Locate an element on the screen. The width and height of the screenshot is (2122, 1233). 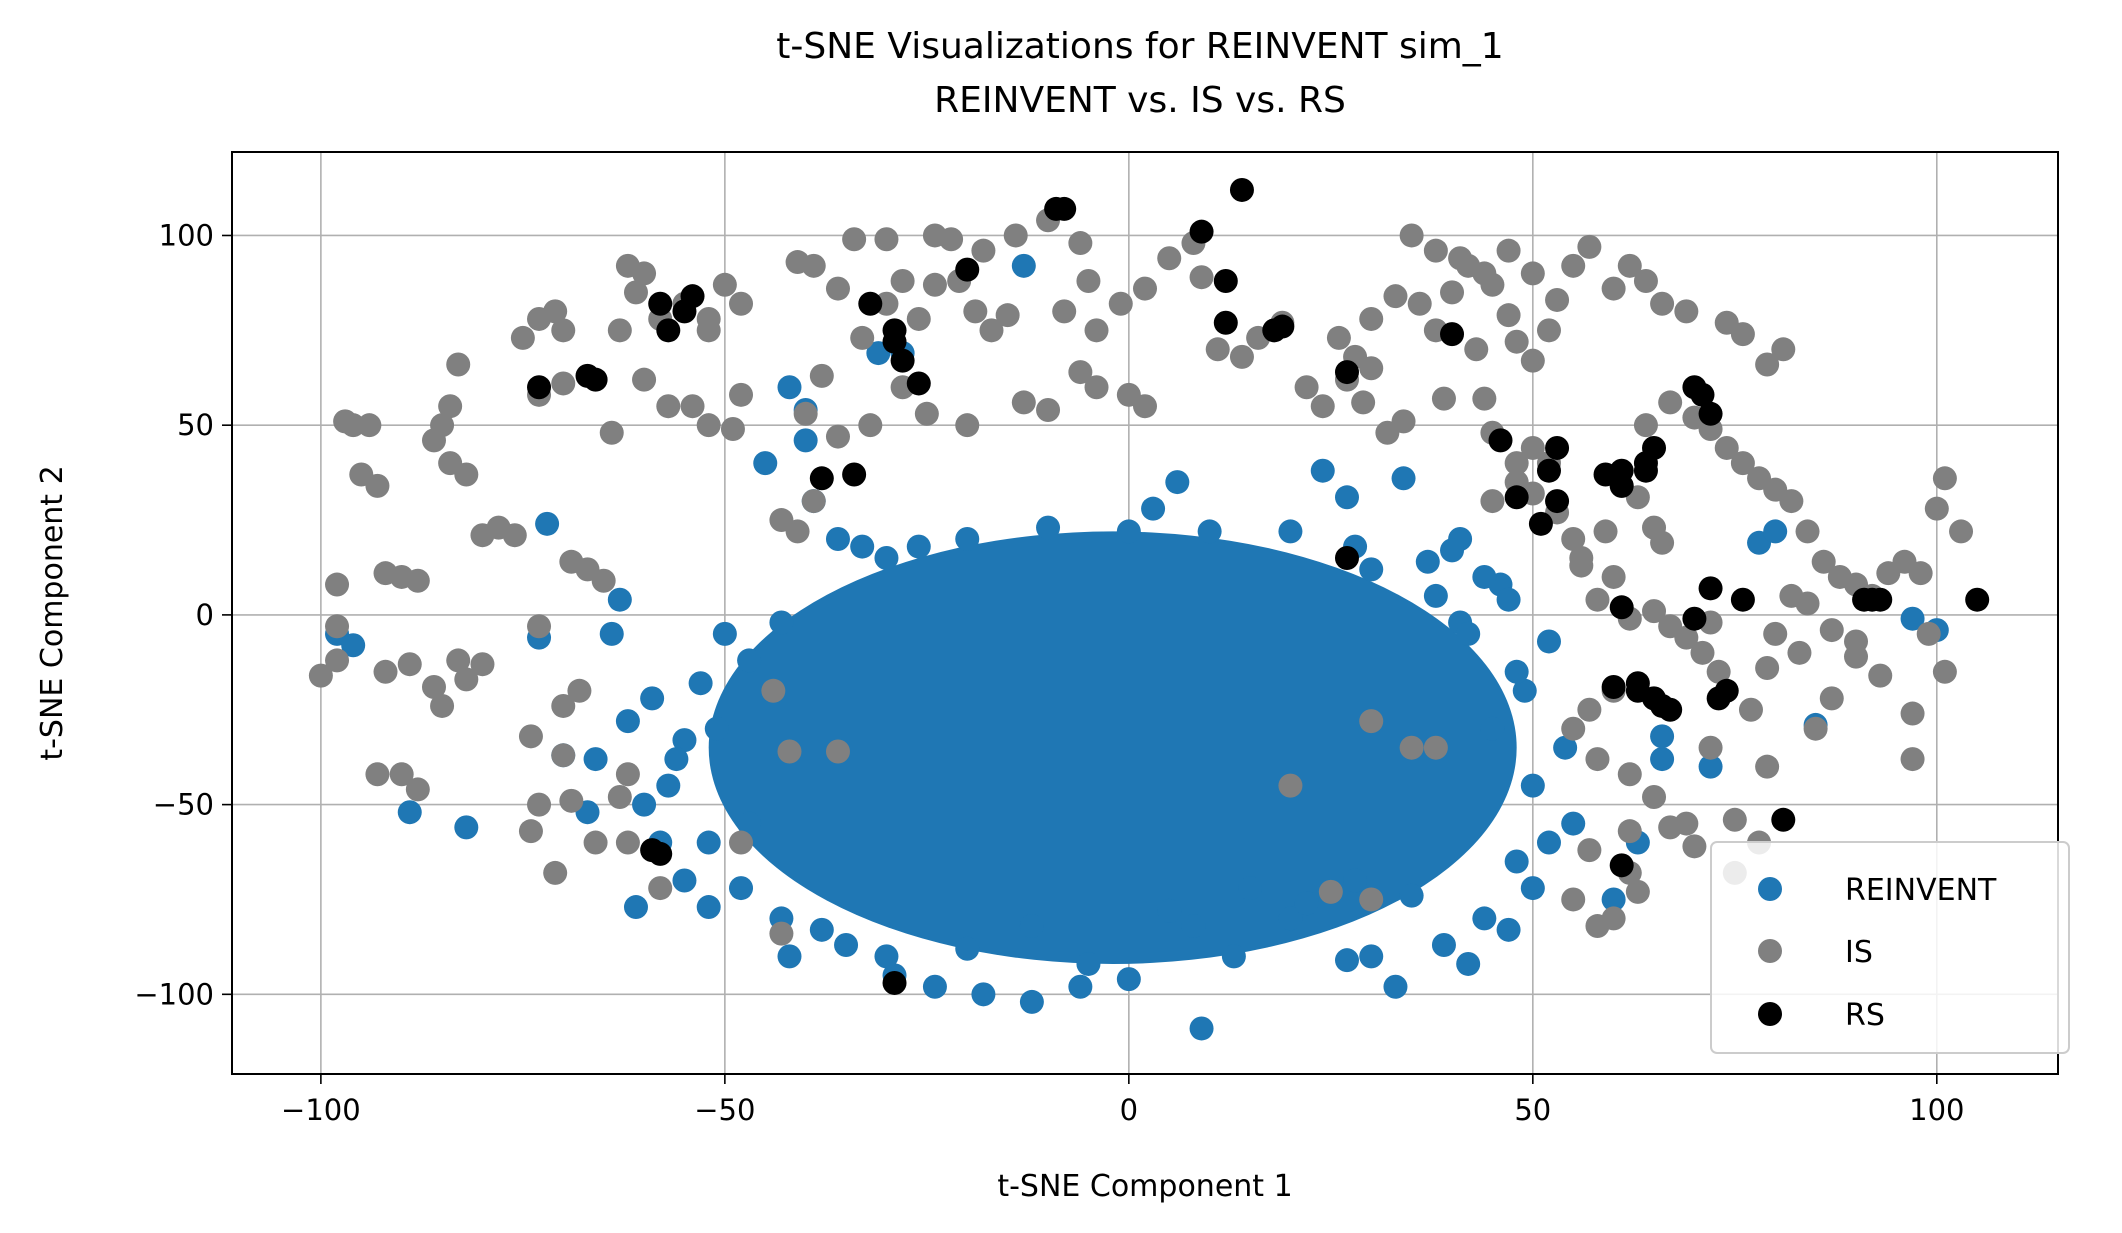
x-axis-label: t-SNE Component 1 is located at coordinates (1144, 1186).